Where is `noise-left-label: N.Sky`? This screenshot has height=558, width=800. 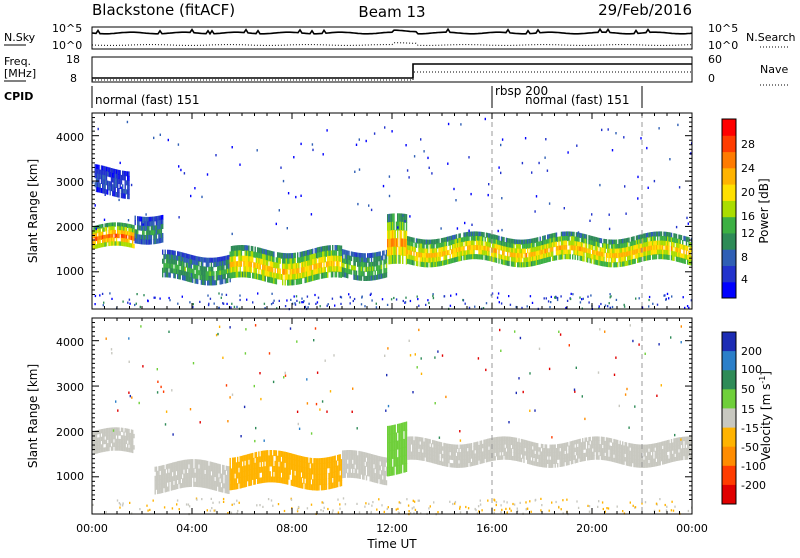 noise-left-label: N.Sky is located at coordinates (20, 37).